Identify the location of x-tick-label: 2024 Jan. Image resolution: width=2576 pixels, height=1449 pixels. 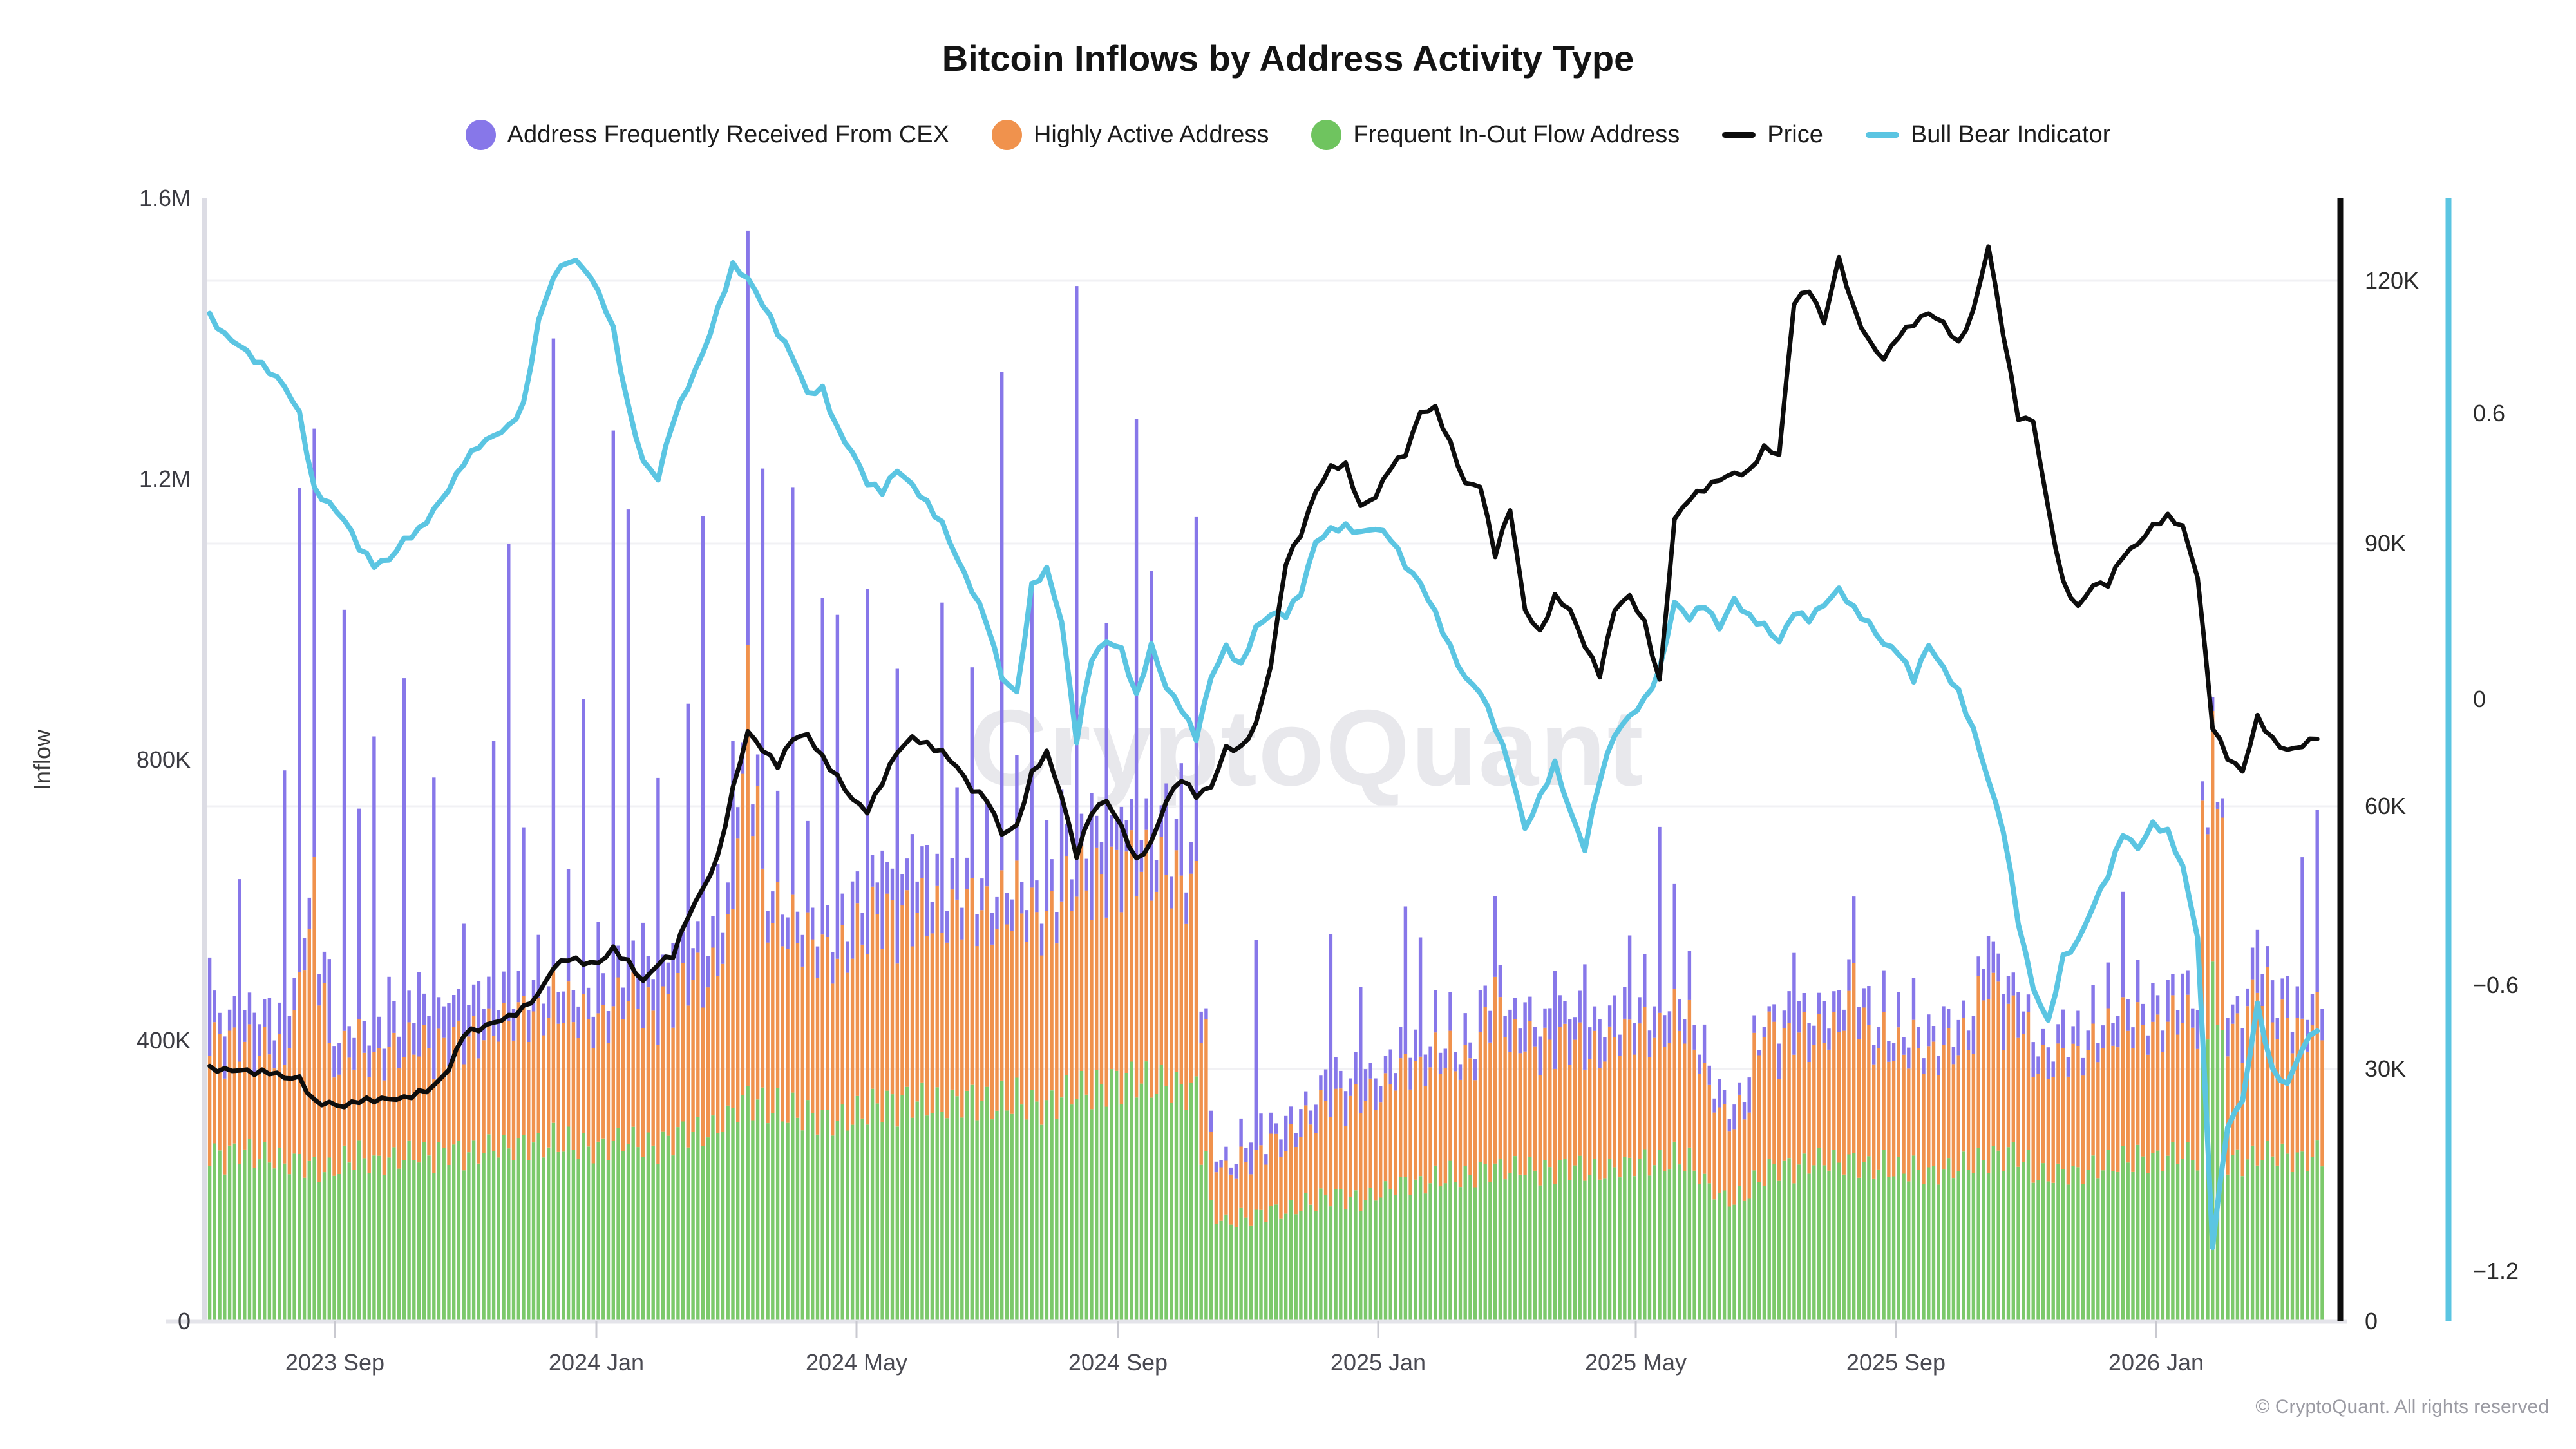
(596, 1362).